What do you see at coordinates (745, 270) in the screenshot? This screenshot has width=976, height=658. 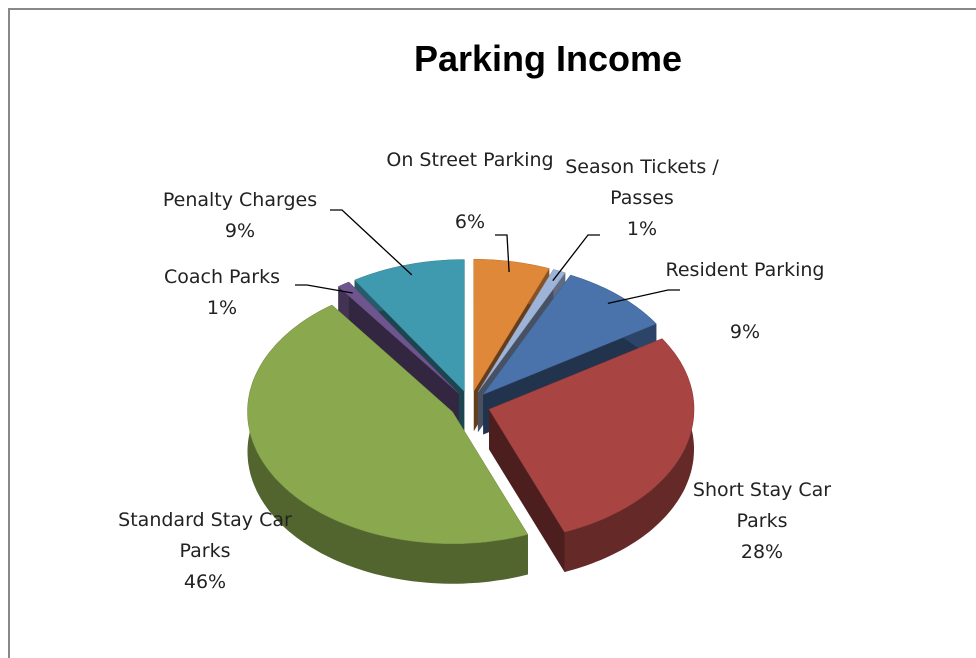 I see `category-label: Resident Parking` at bounding box center [745, 270].